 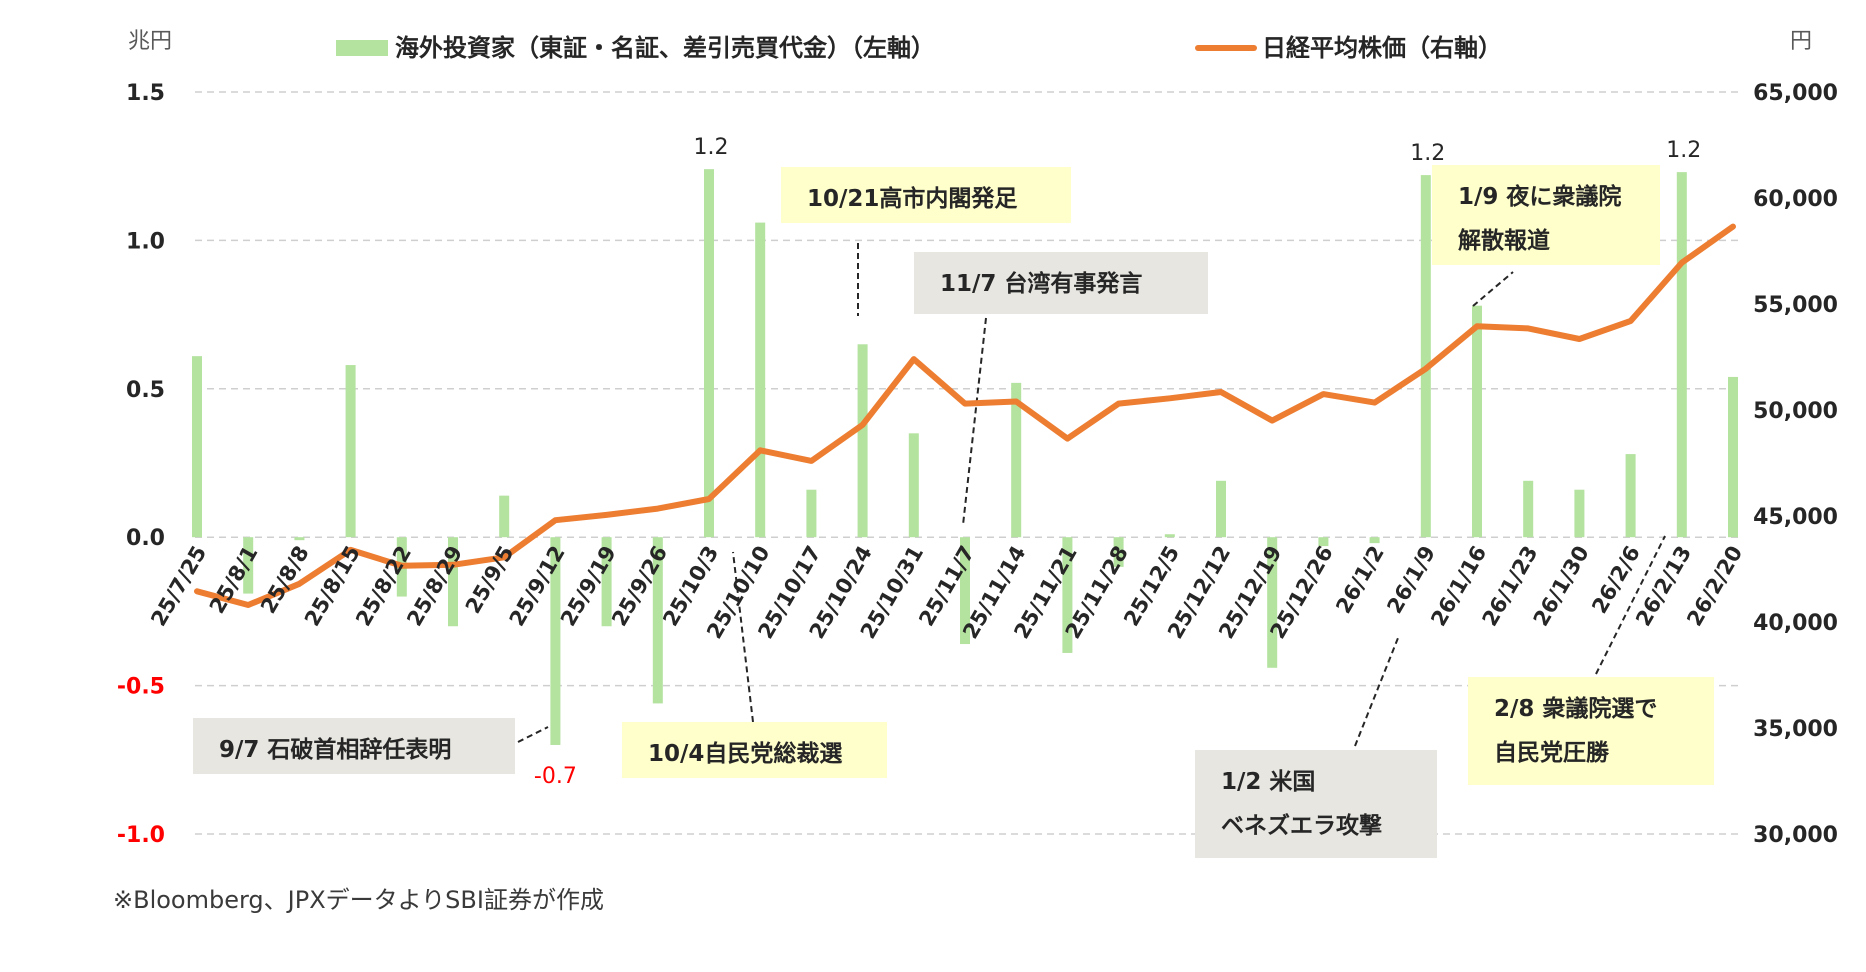 What do you see at coordinates (1360, 580) in the screenshot?
I see `category-label: 26/1/2` at bounding box center [1360, 580].